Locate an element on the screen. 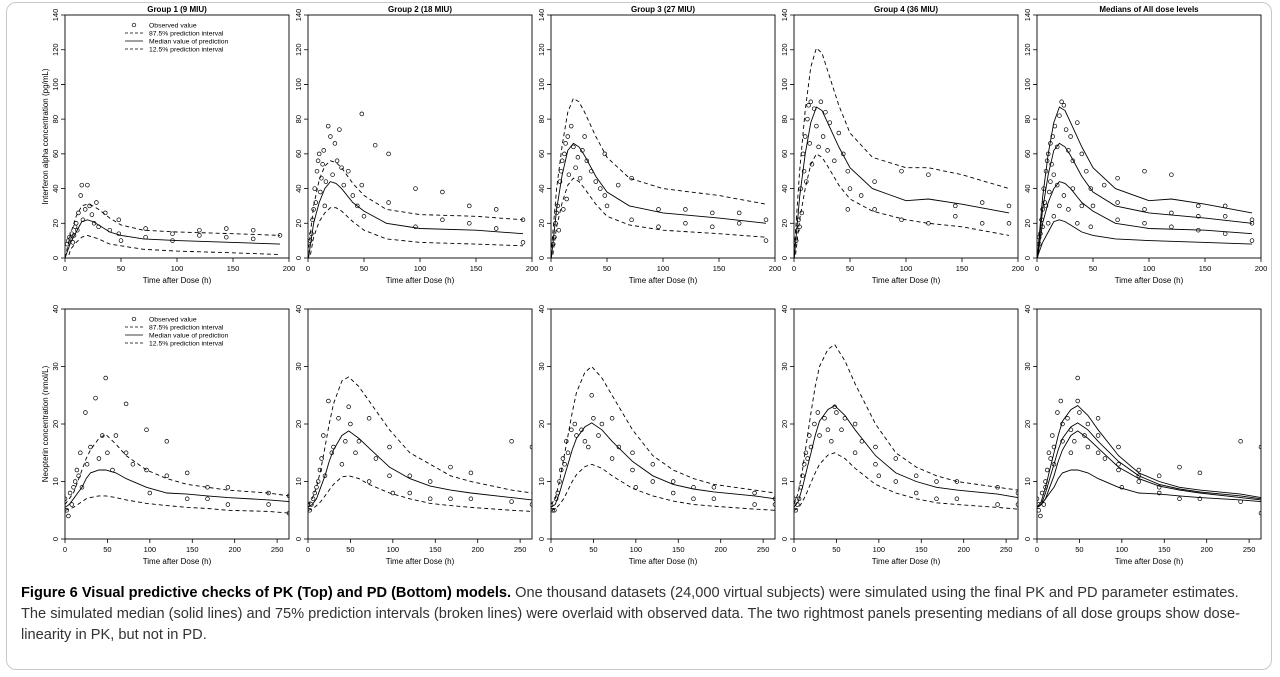 The width and height of the screenshot is (1280, 677). legend-label: 87.5% prediction interval is located at coordinates (186, 328).